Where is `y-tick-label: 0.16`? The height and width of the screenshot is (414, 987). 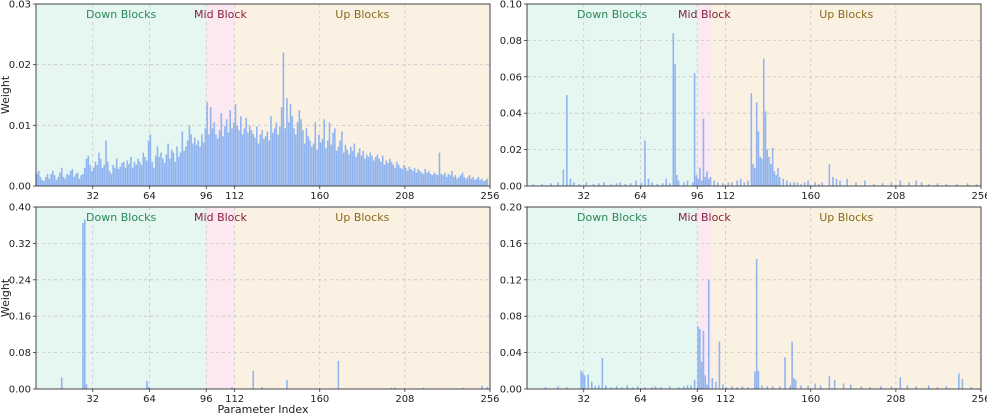
y-tick-label: 0.16 is located at coordinates (20, 317).